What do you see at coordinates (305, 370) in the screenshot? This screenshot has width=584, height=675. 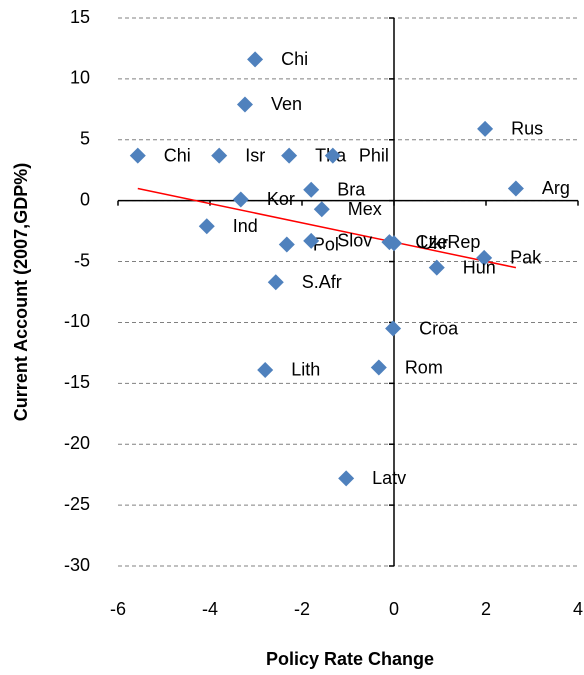 I see `point-label: Lith` at bounding box center [305, 370].